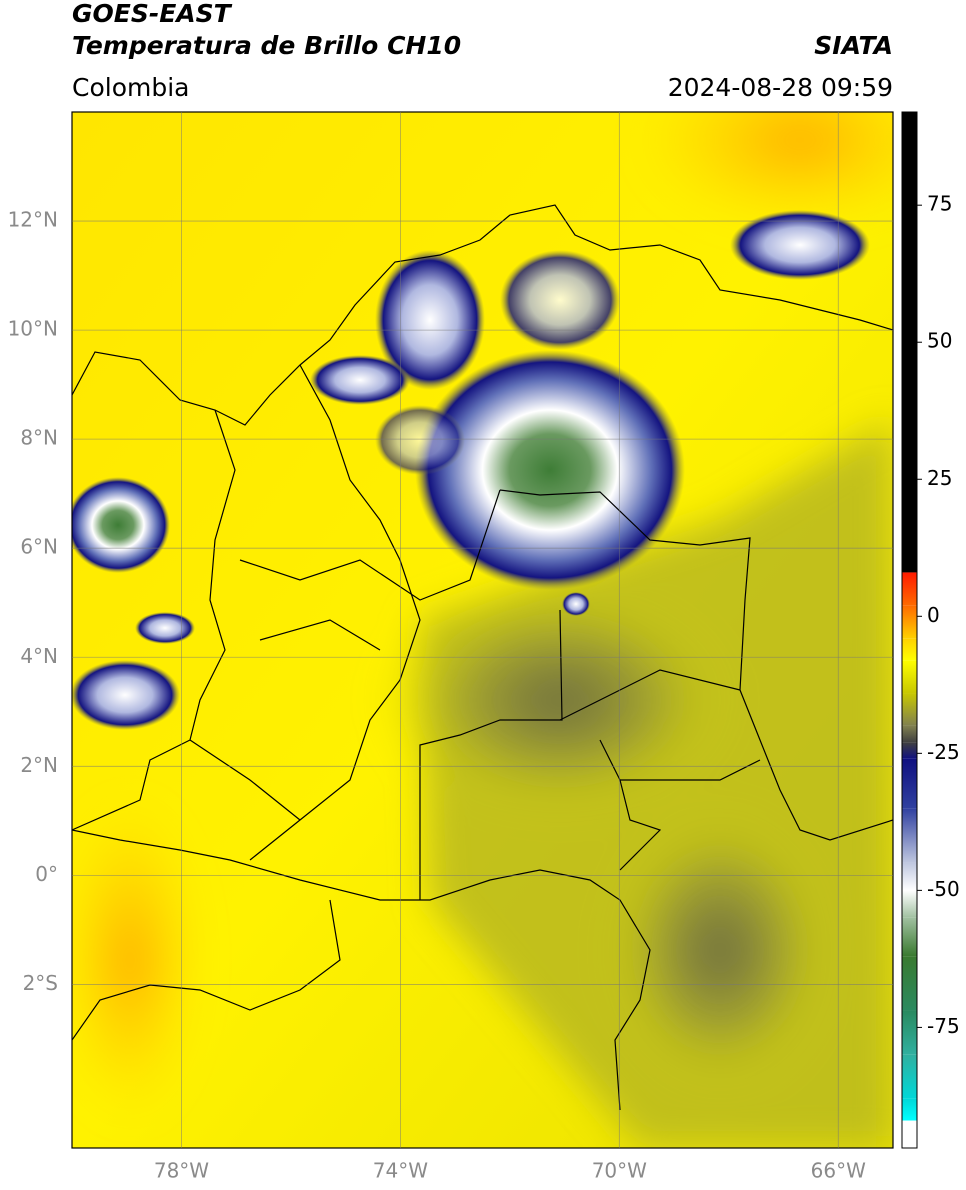 Image resolution: width=966 pixels, height=1190 pixels. What do you see at coordinates (39, 438) in the screenshot?
I see `y-tick-label: 8°N` at bounding box center [39, 438].